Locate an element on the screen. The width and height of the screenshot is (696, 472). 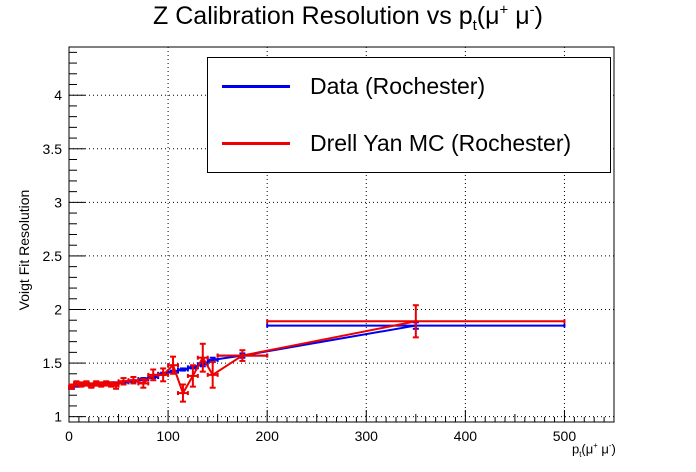
x-tick-label: 300 is located at coordinates (367, 436).